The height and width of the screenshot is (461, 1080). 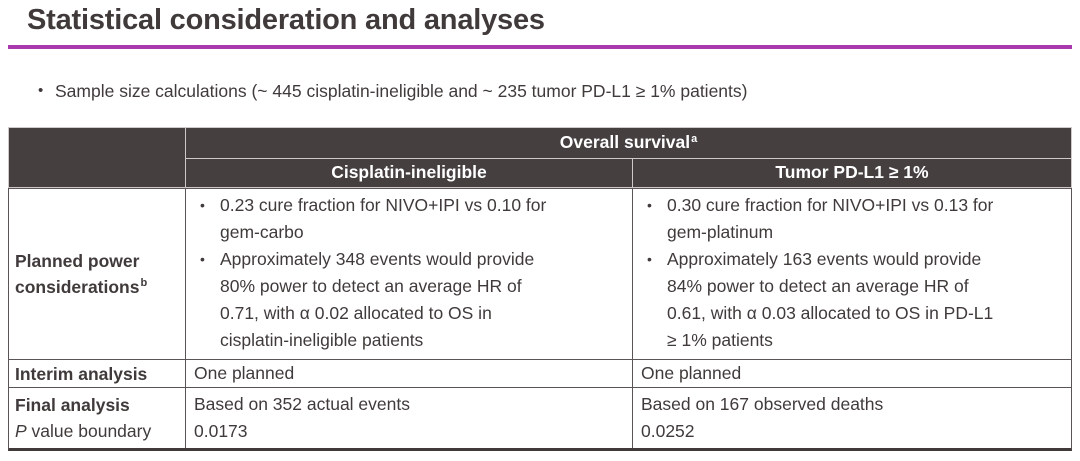 What do you see at coordinates (81, 373) in the screenshot?
I see `interim-analysis-label: Interim analysis` at bounding box center [81, 373].